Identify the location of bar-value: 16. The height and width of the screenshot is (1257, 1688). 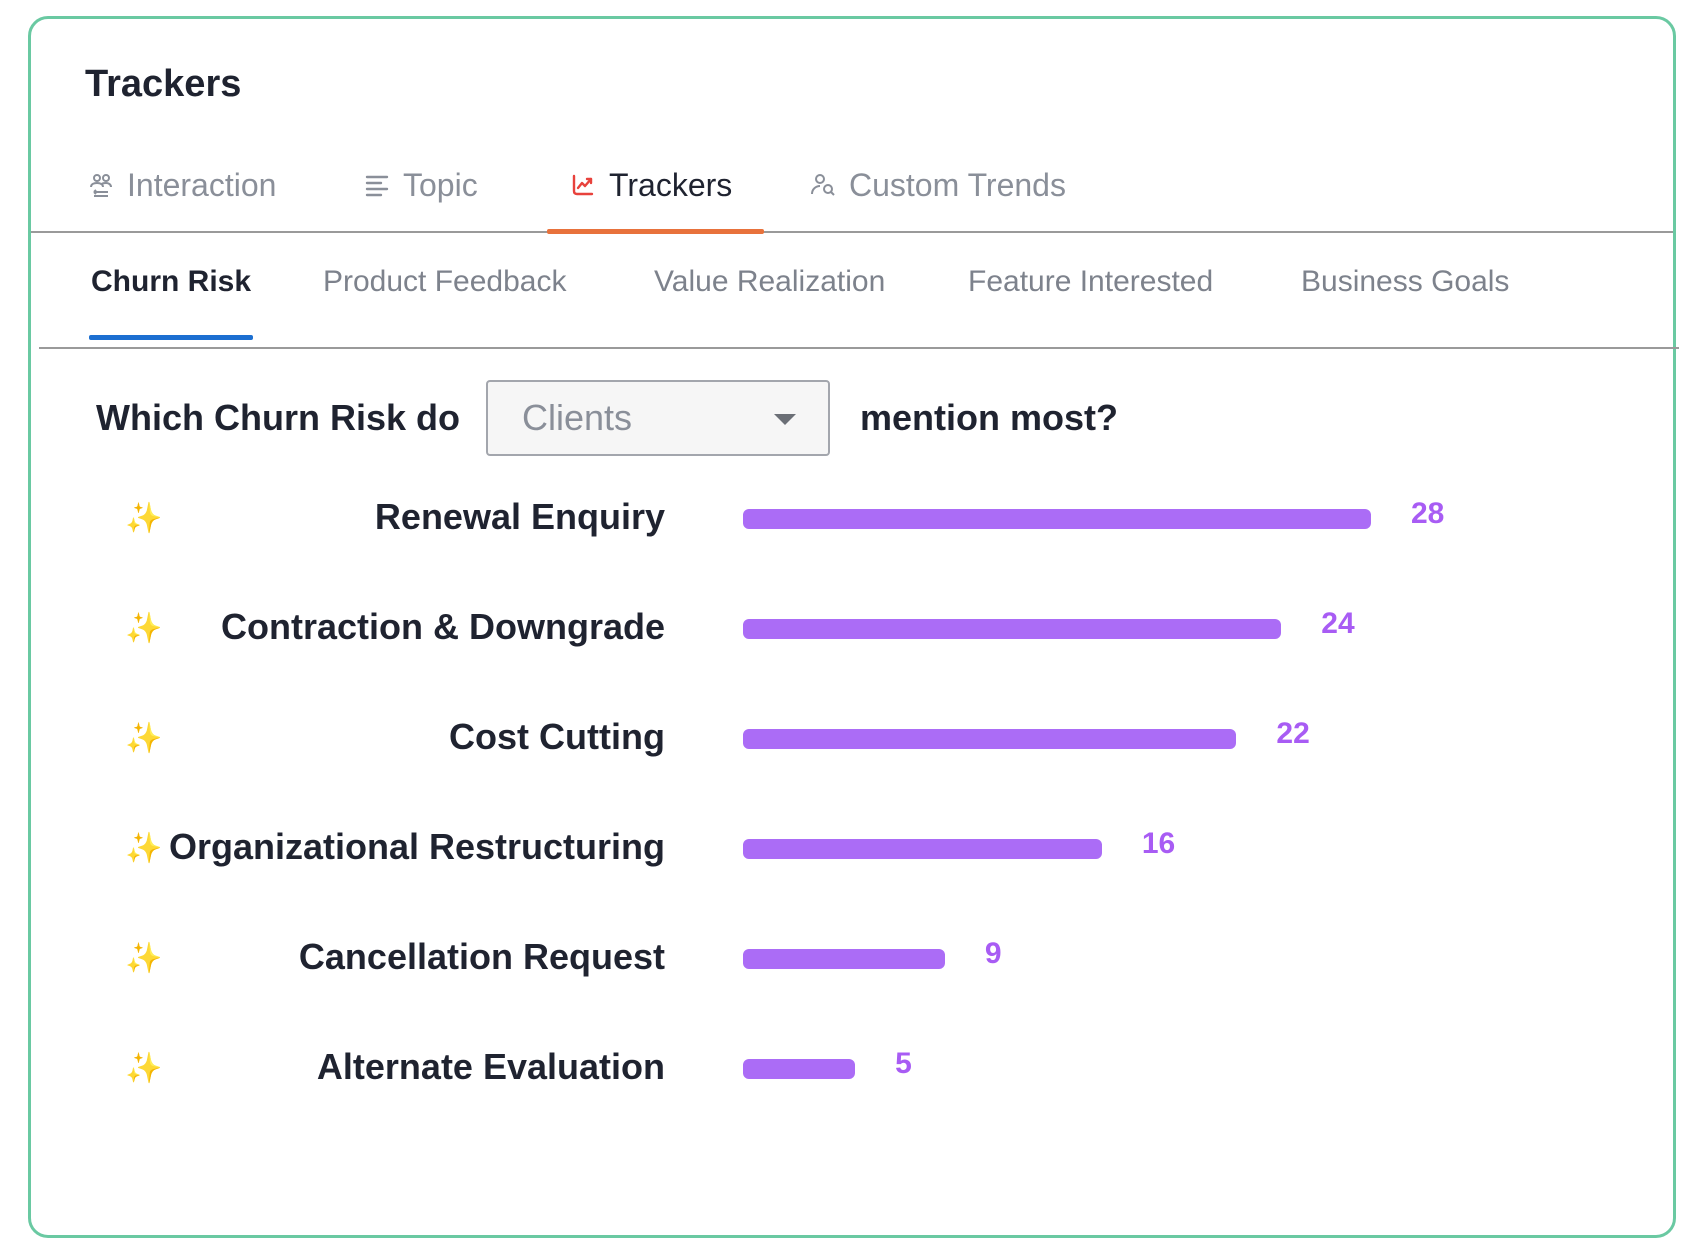
(1158, 843).